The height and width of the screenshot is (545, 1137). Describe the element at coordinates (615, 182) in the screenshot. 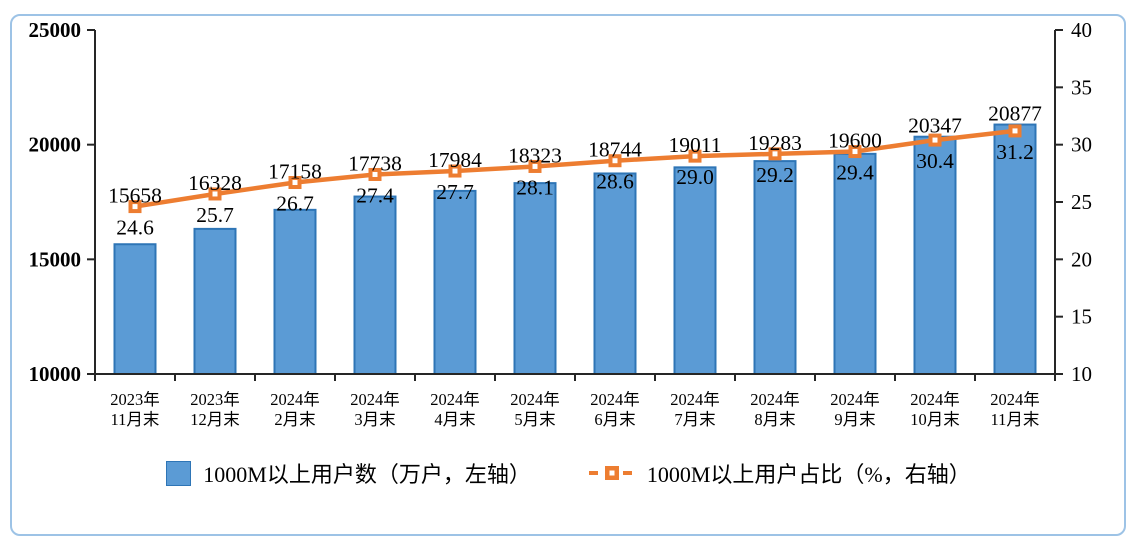

I see `line-value-label: 28.6` at that location.